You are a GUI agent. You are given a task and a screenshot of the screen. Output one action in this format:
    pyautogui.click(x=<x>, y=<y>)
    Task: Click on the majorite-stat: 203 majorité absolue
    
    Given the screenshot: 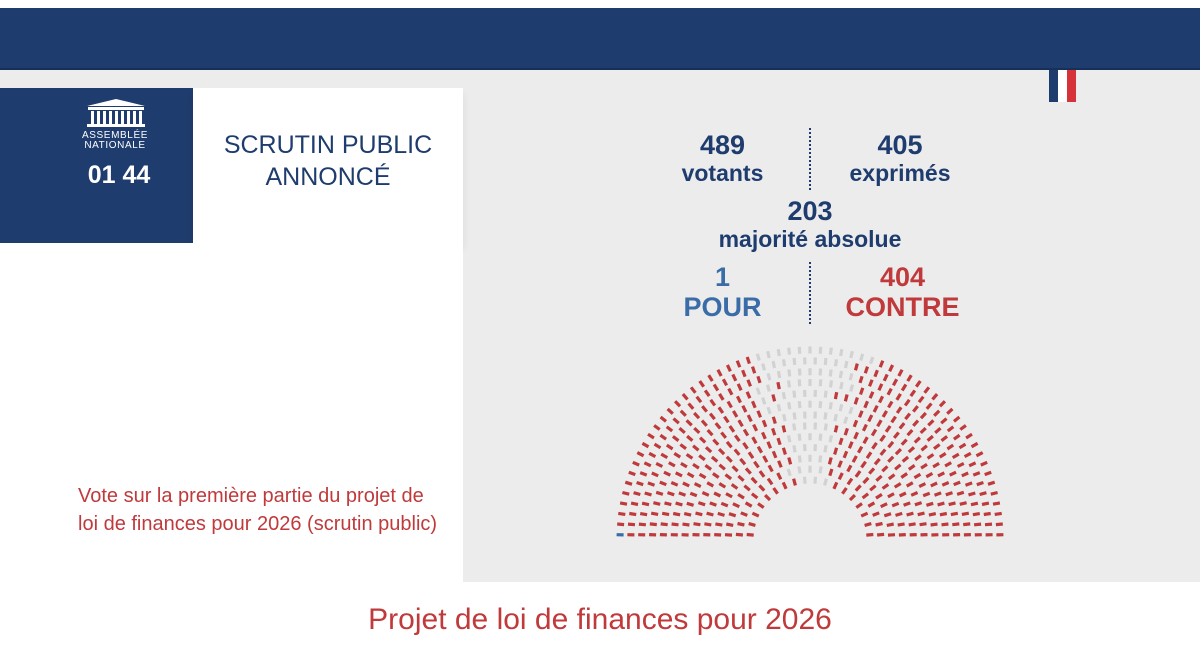 What is the action you would take?
    pyautogui.click(x=810, y=224)
    